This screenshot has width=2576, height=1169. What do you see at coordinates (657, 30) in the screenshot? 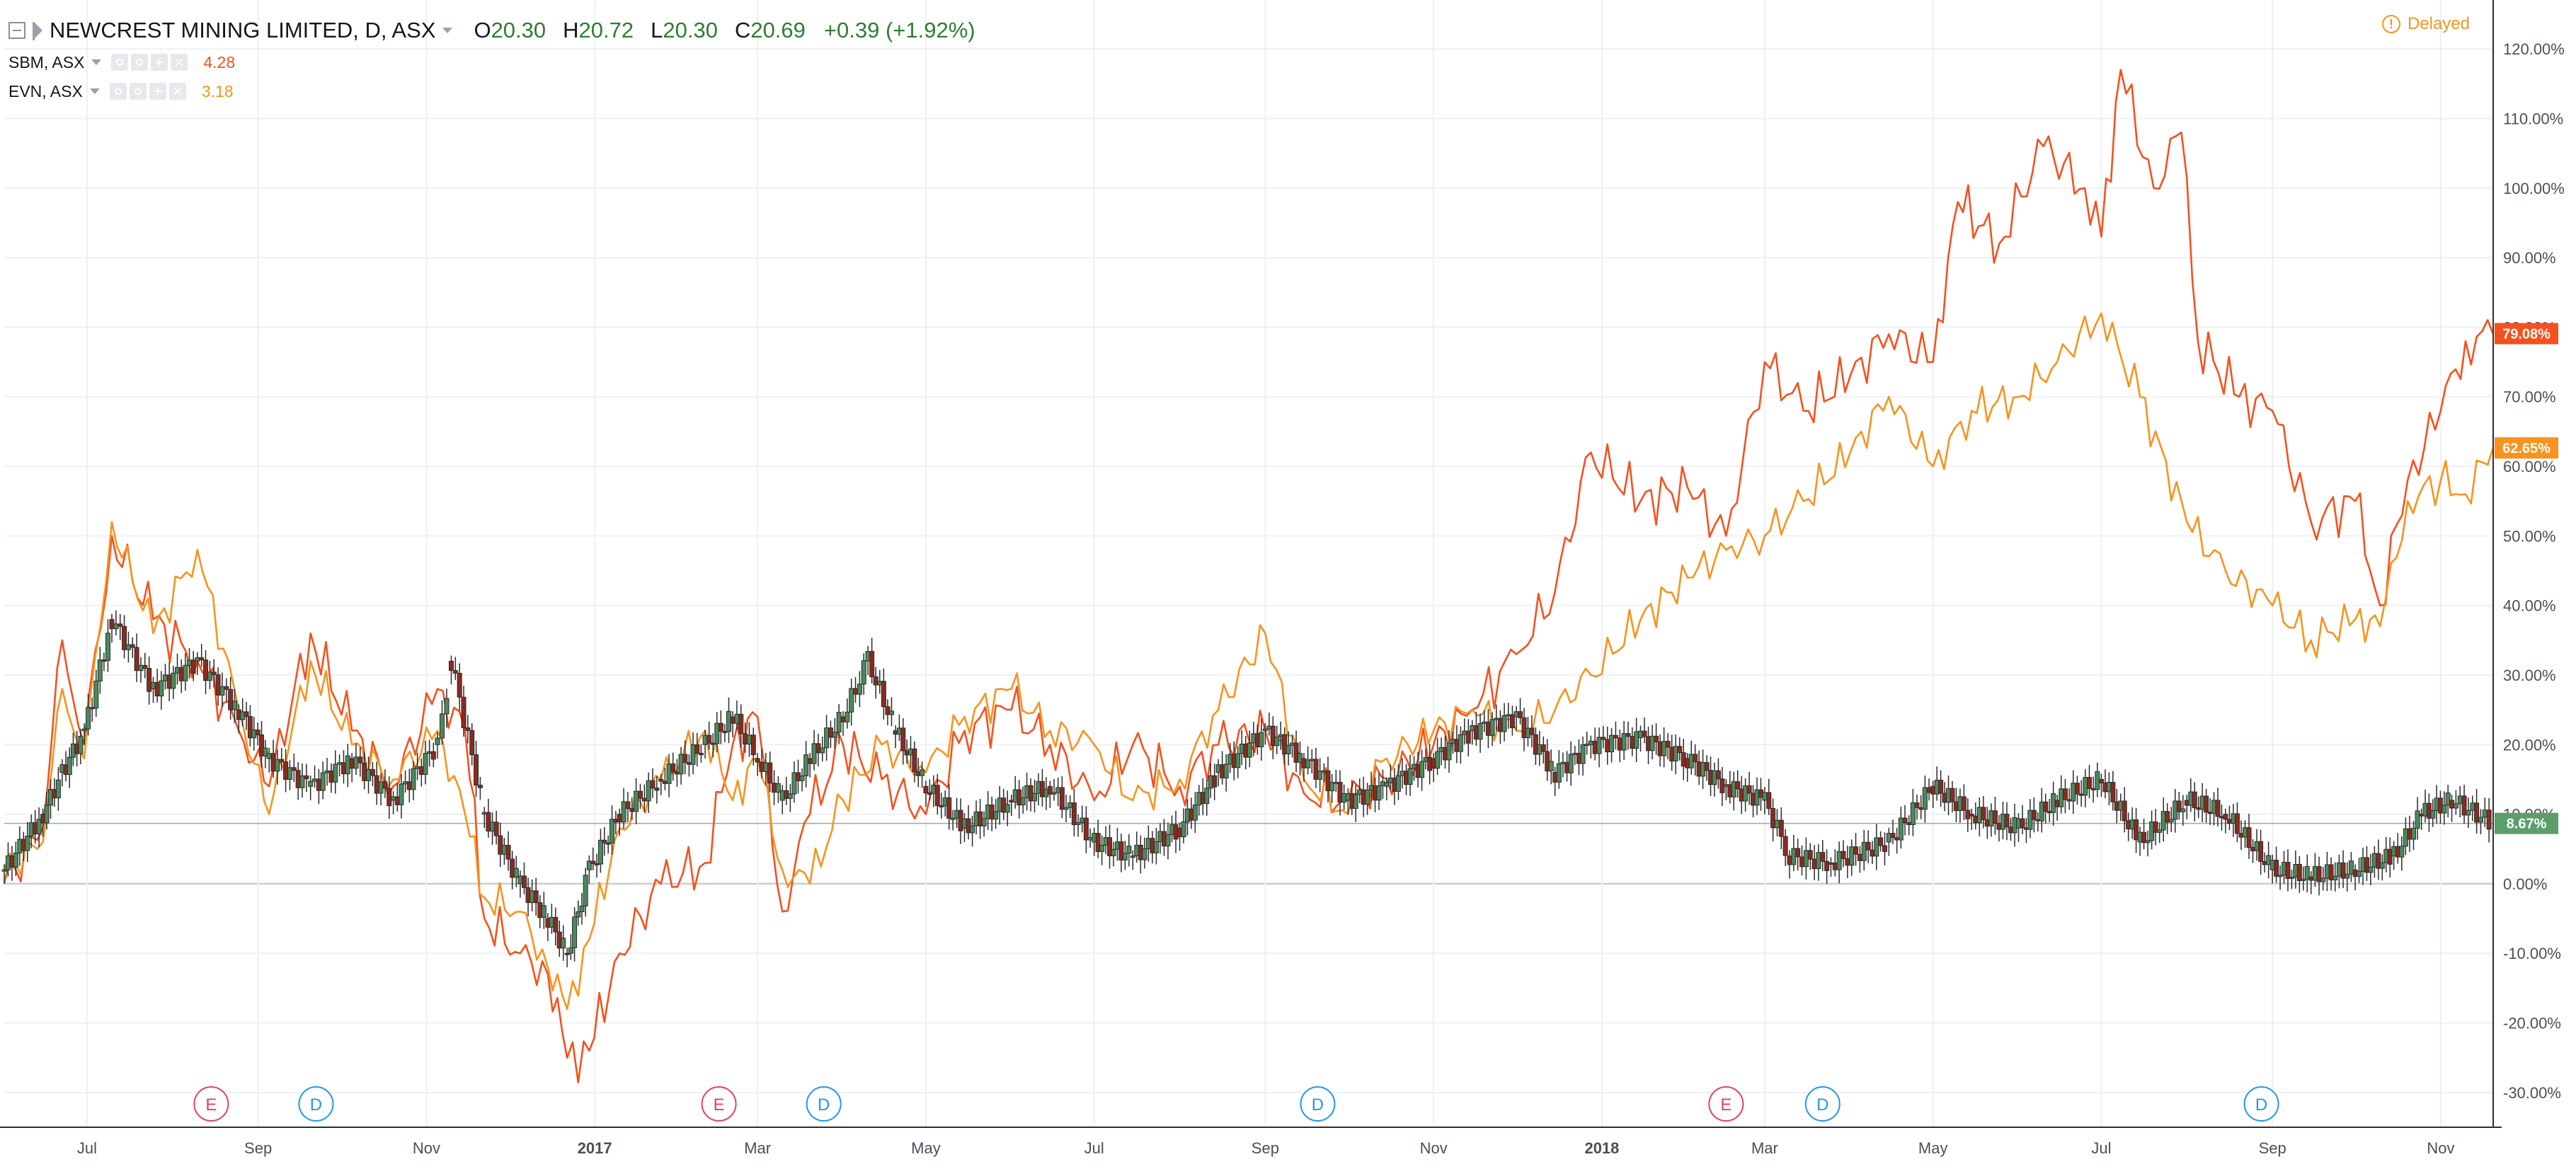
I see `low-label: L` at bounding box center [657, 30].